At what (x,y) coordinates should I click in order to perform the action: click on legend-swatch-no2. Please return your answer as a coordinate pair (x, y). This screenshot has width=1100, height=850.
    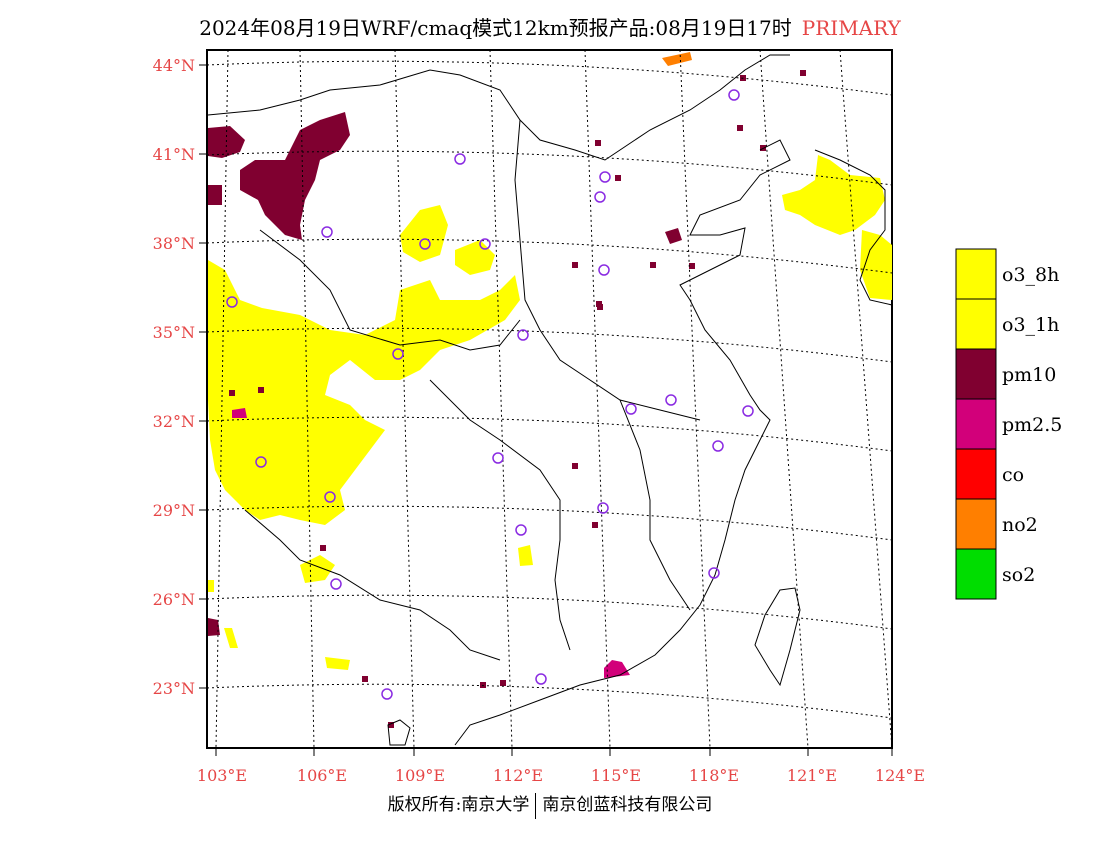
    Looking at the image, I should click on (976, 524).